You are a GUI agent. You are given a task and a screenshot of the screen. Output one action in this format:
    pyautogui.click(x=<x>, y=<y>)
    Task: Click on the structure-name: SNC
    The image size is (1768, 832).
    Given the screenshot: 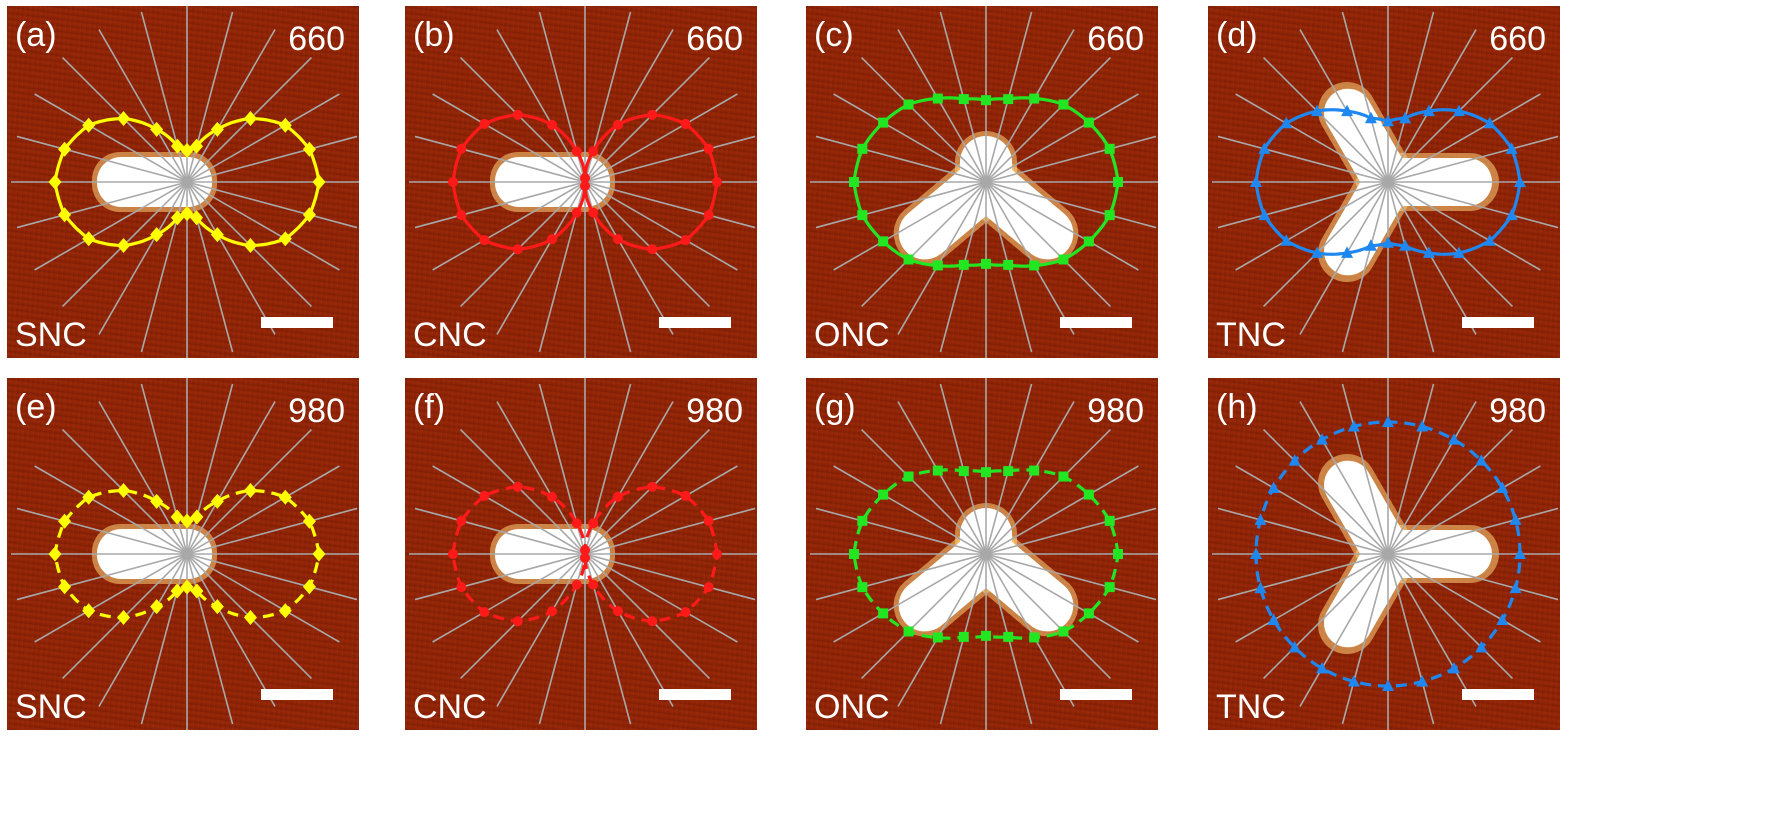 What is the action you would take?
    pyautogui.click(x=51, y=335)
    